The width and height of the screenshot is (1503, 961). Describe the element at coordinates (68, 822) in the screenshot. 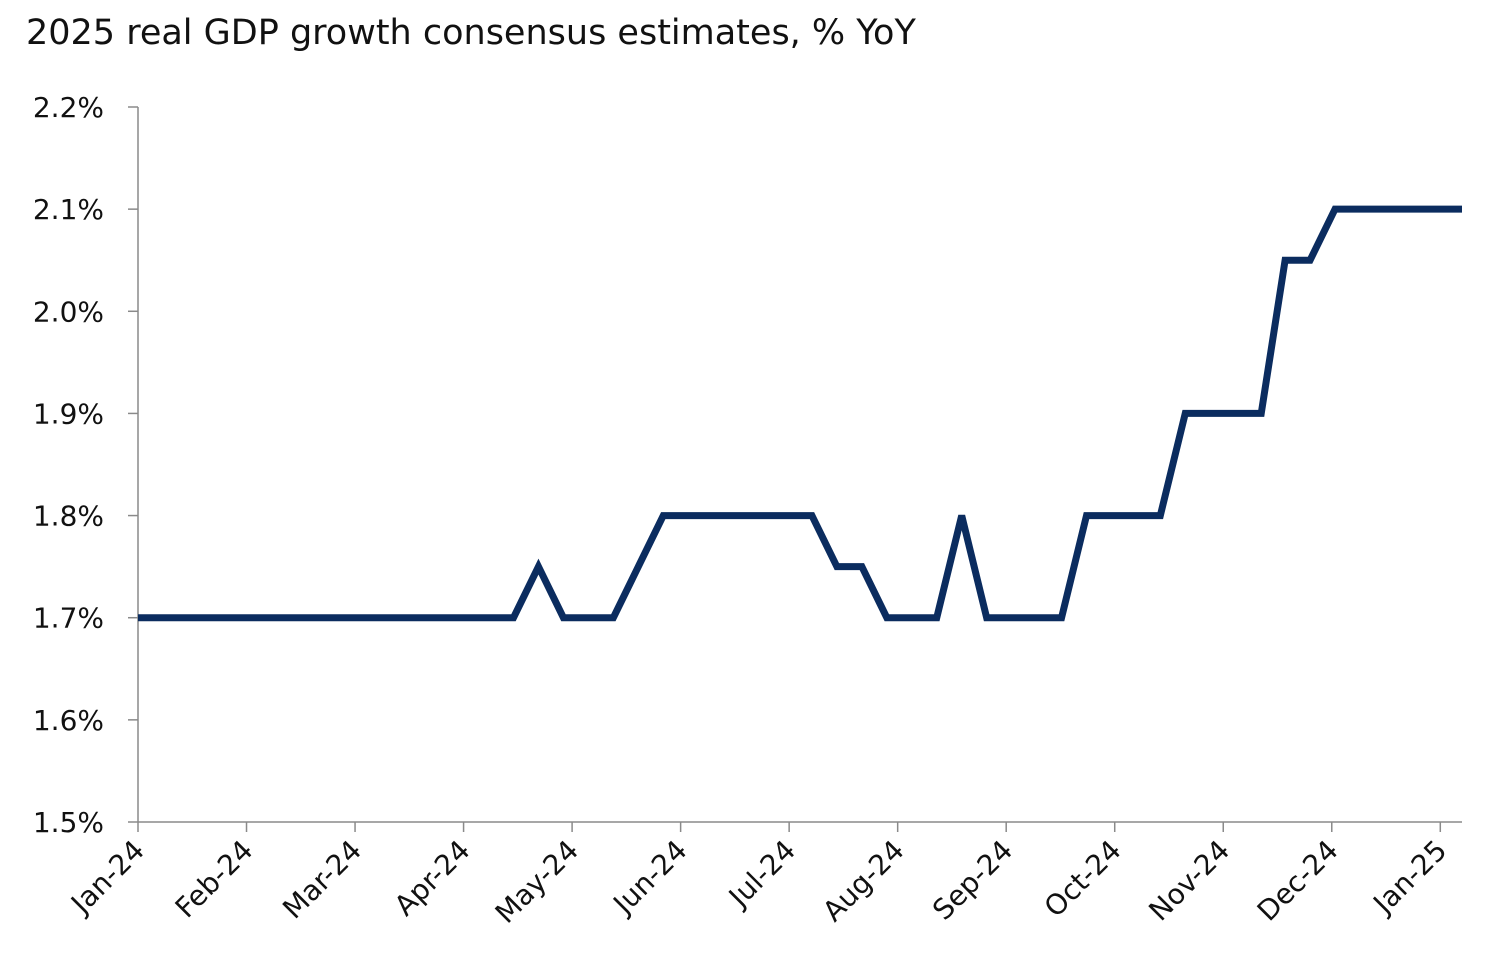

I see `y-tick-label: 1.5%` at that location.